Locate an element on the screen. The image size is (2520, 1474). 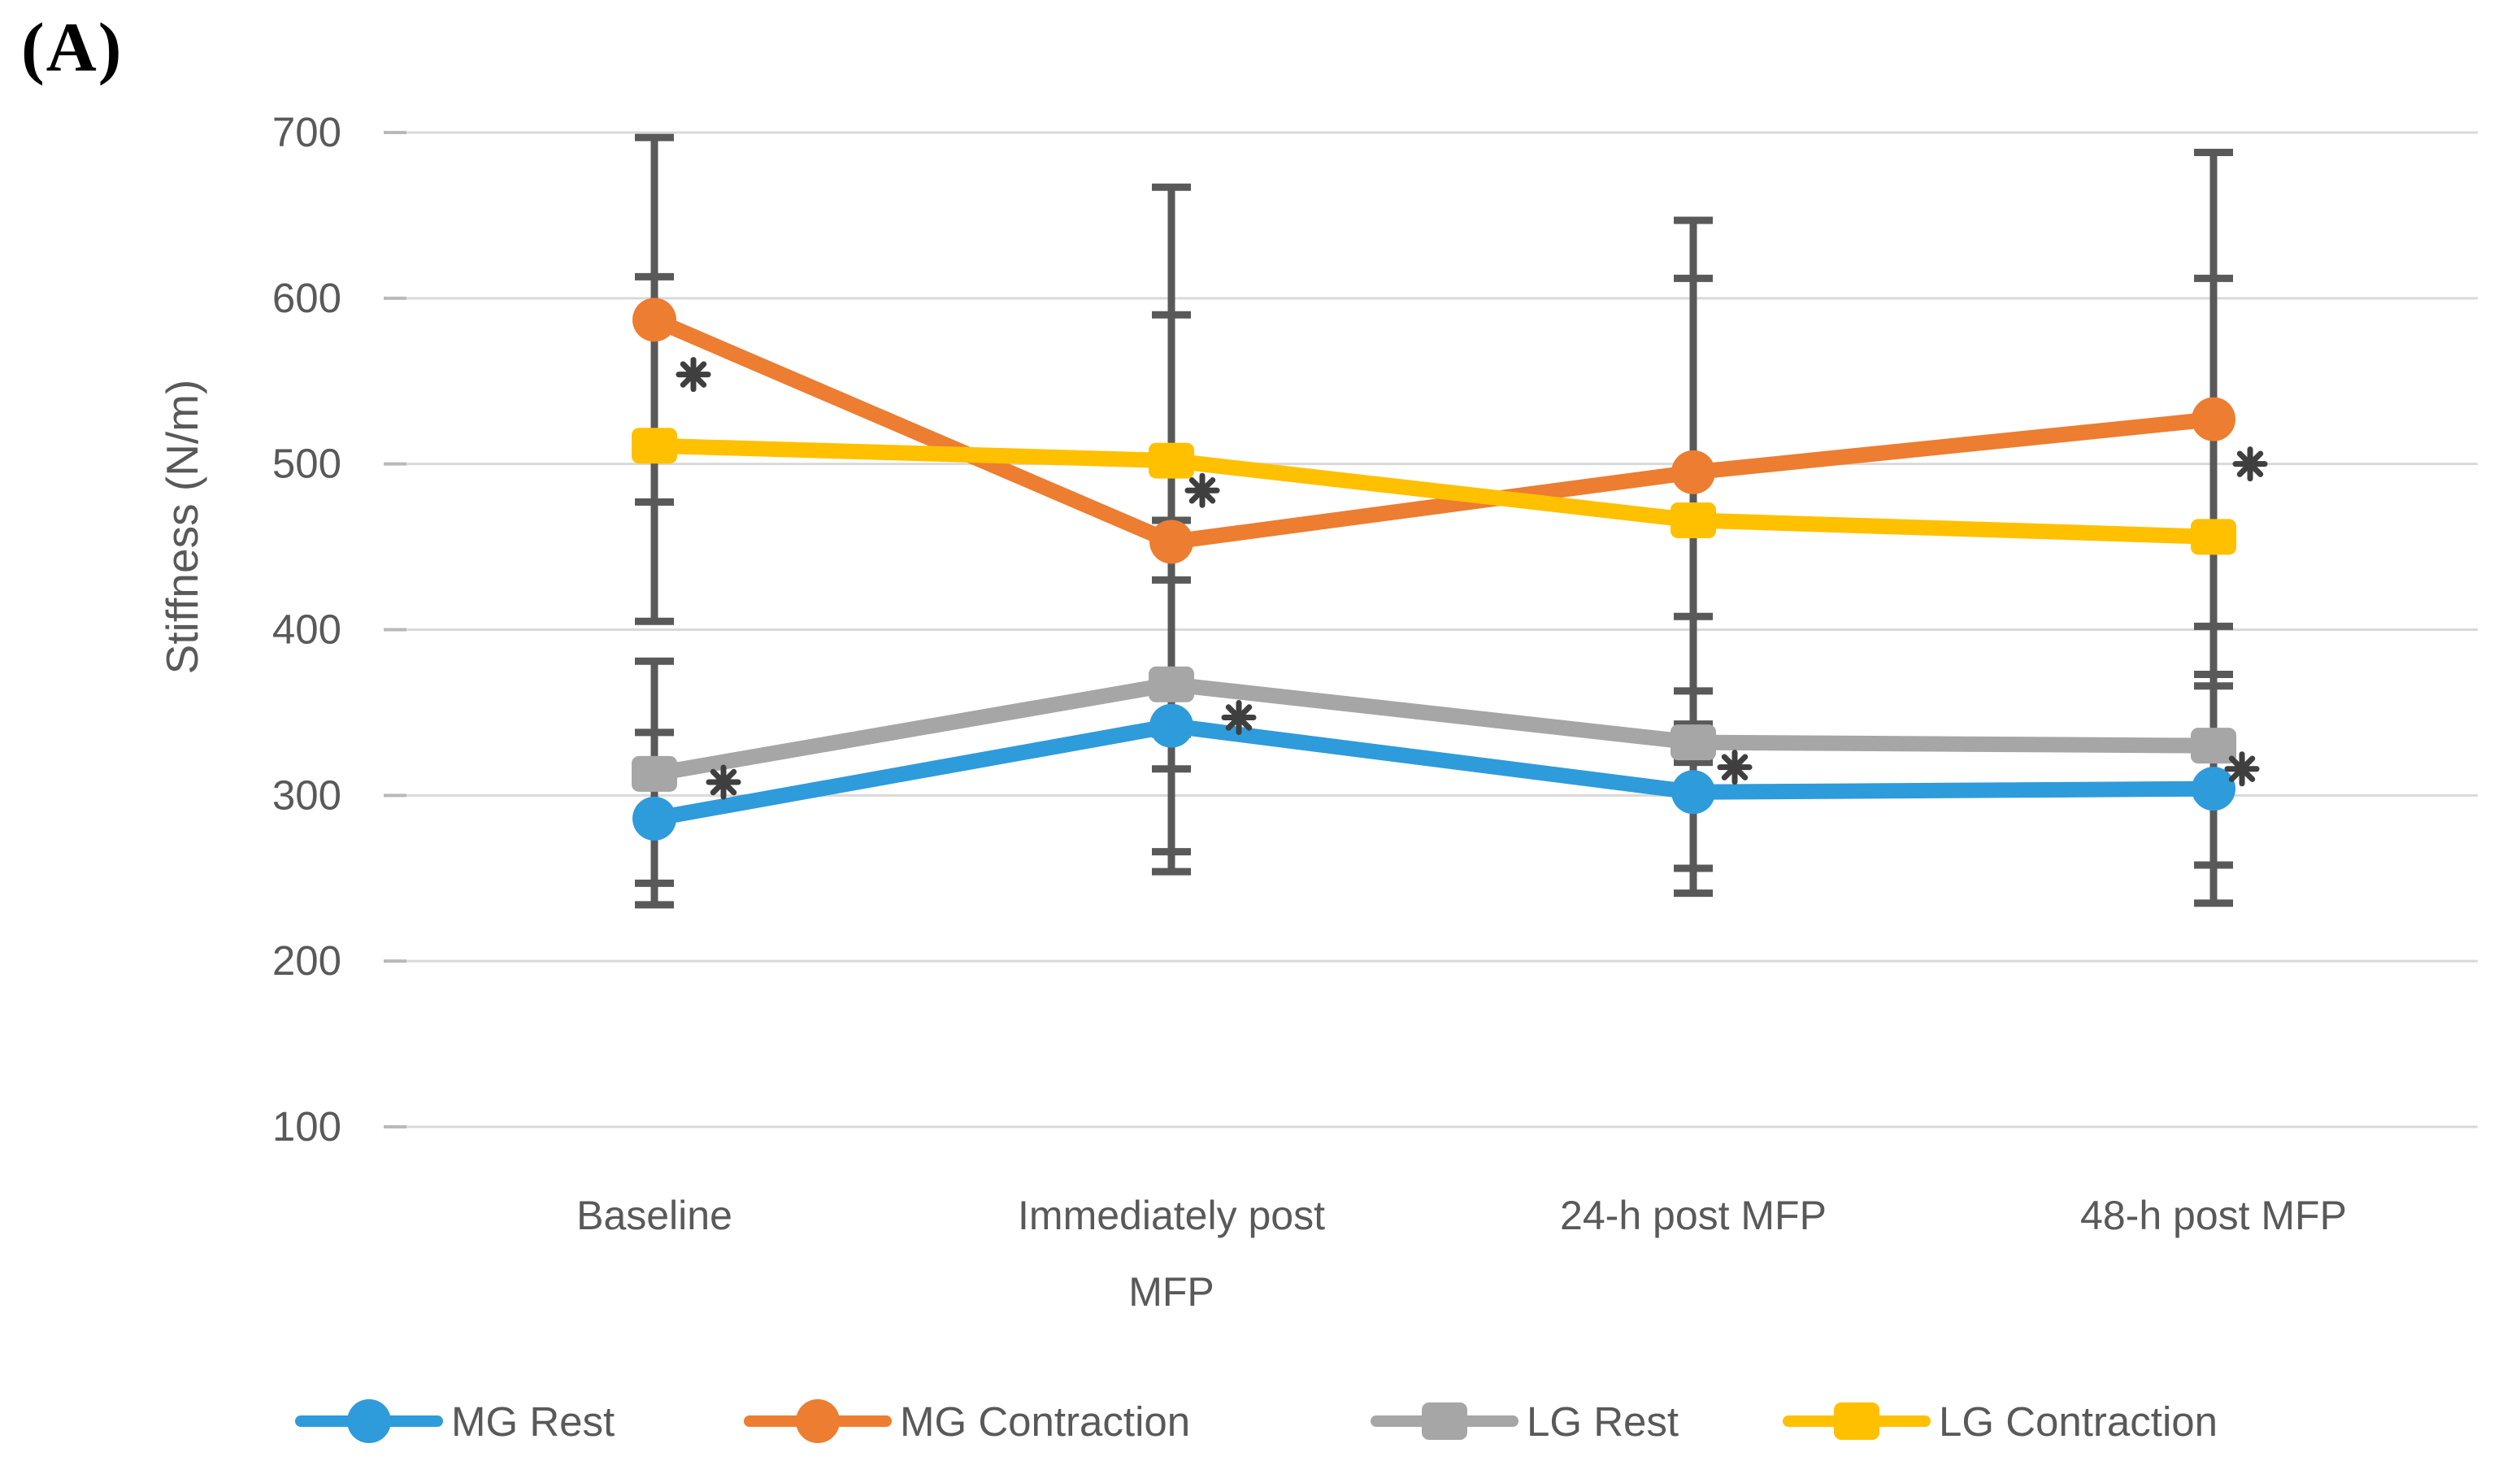
series-line-lg-contraction is located at coordinates (1434, 491).